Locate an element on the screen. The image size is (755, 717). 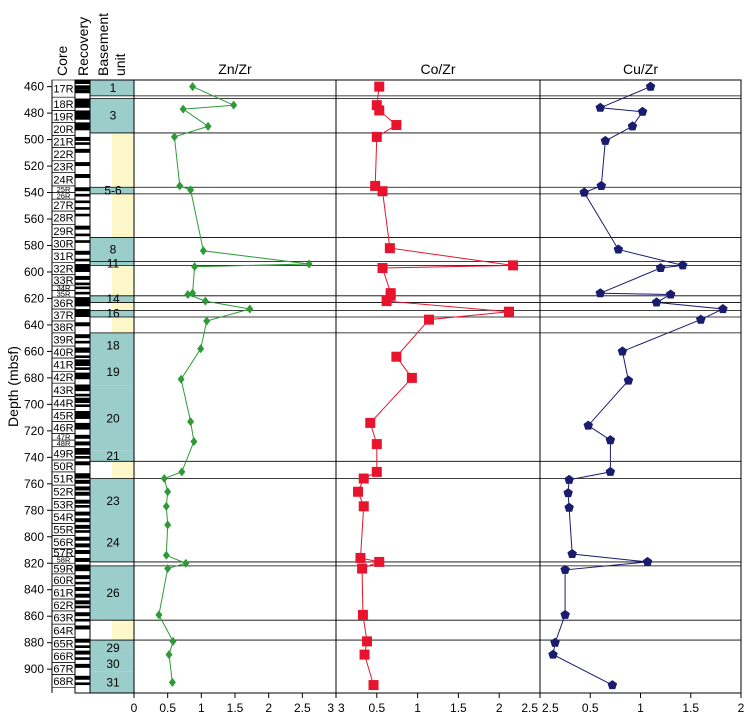
recovery-column is located at coordinates (82, 383).